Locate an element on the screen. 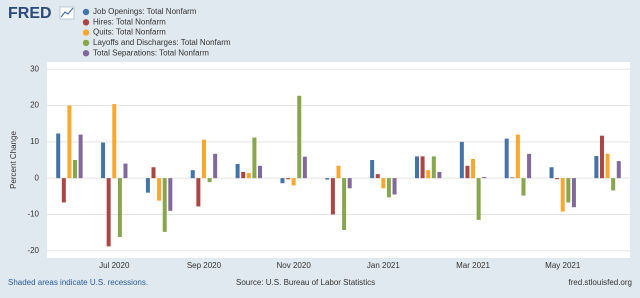  x-tick-label: Jul 2020 is located at coordinates (114, 265).